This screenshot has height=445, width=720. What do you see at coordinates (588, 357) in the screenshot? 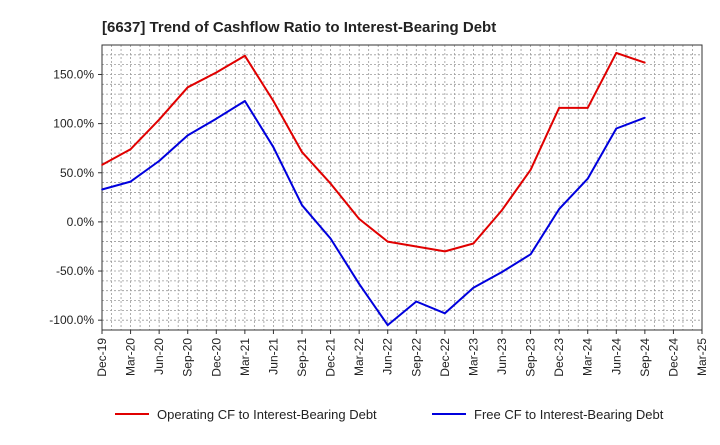
I see `x-tick-label: Mar-24` at bounding box center [588, 357].